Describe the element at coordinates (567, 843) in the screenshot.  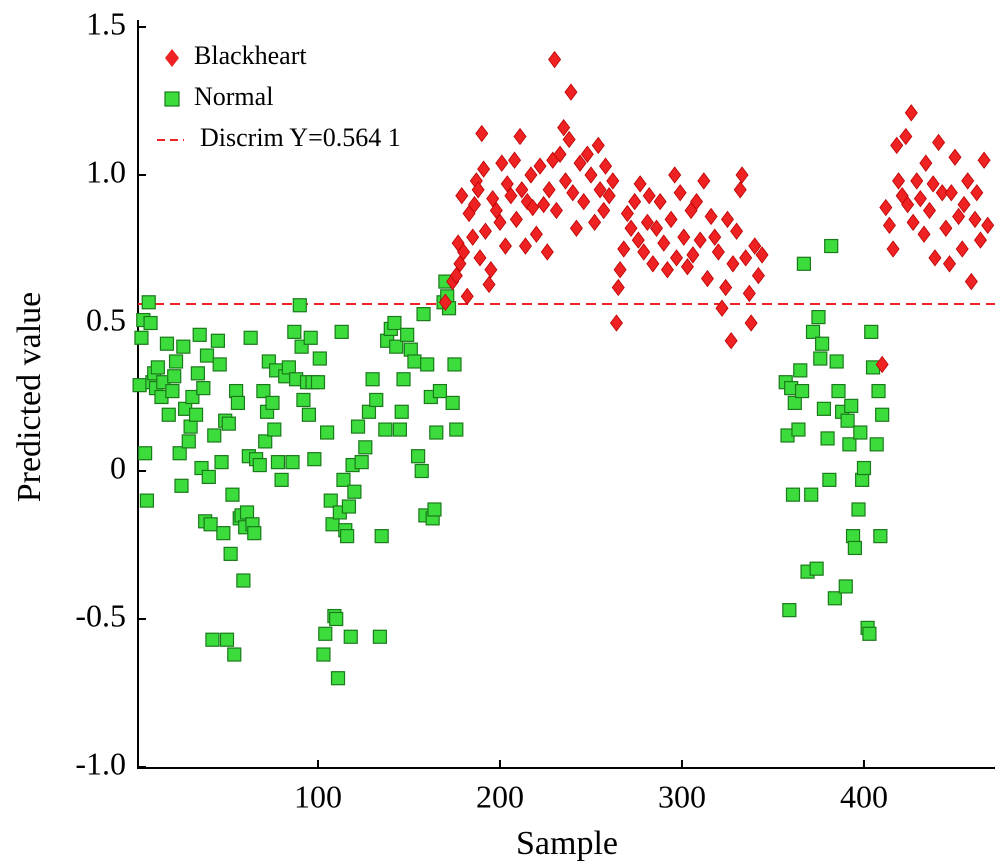
I see `x-axis-label: Sample` at that location.